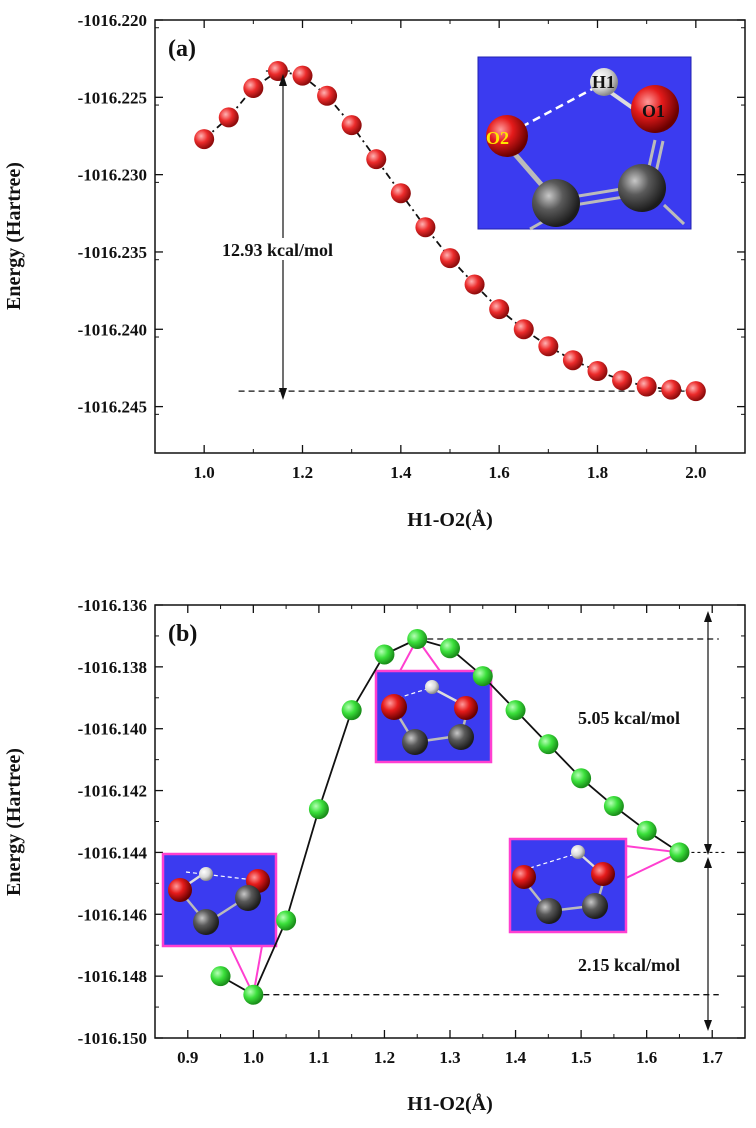  I want to click on atom-o2, so click(507, 136).